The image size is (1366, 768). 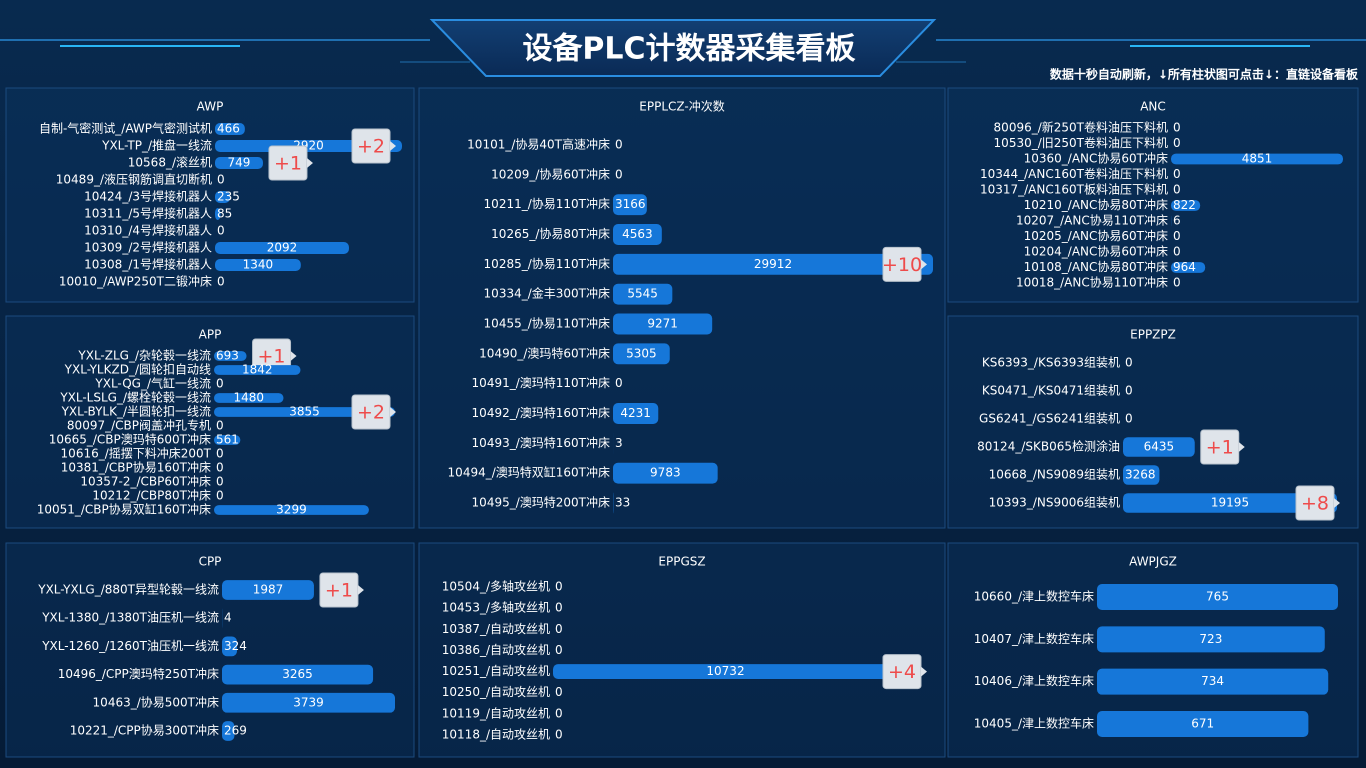 What do you see at coordinates (136, 412) in the screenshot?
I see `category-label: YXL-BYLK_/半圆轮扣一线流` at bounding box center [136, 412].